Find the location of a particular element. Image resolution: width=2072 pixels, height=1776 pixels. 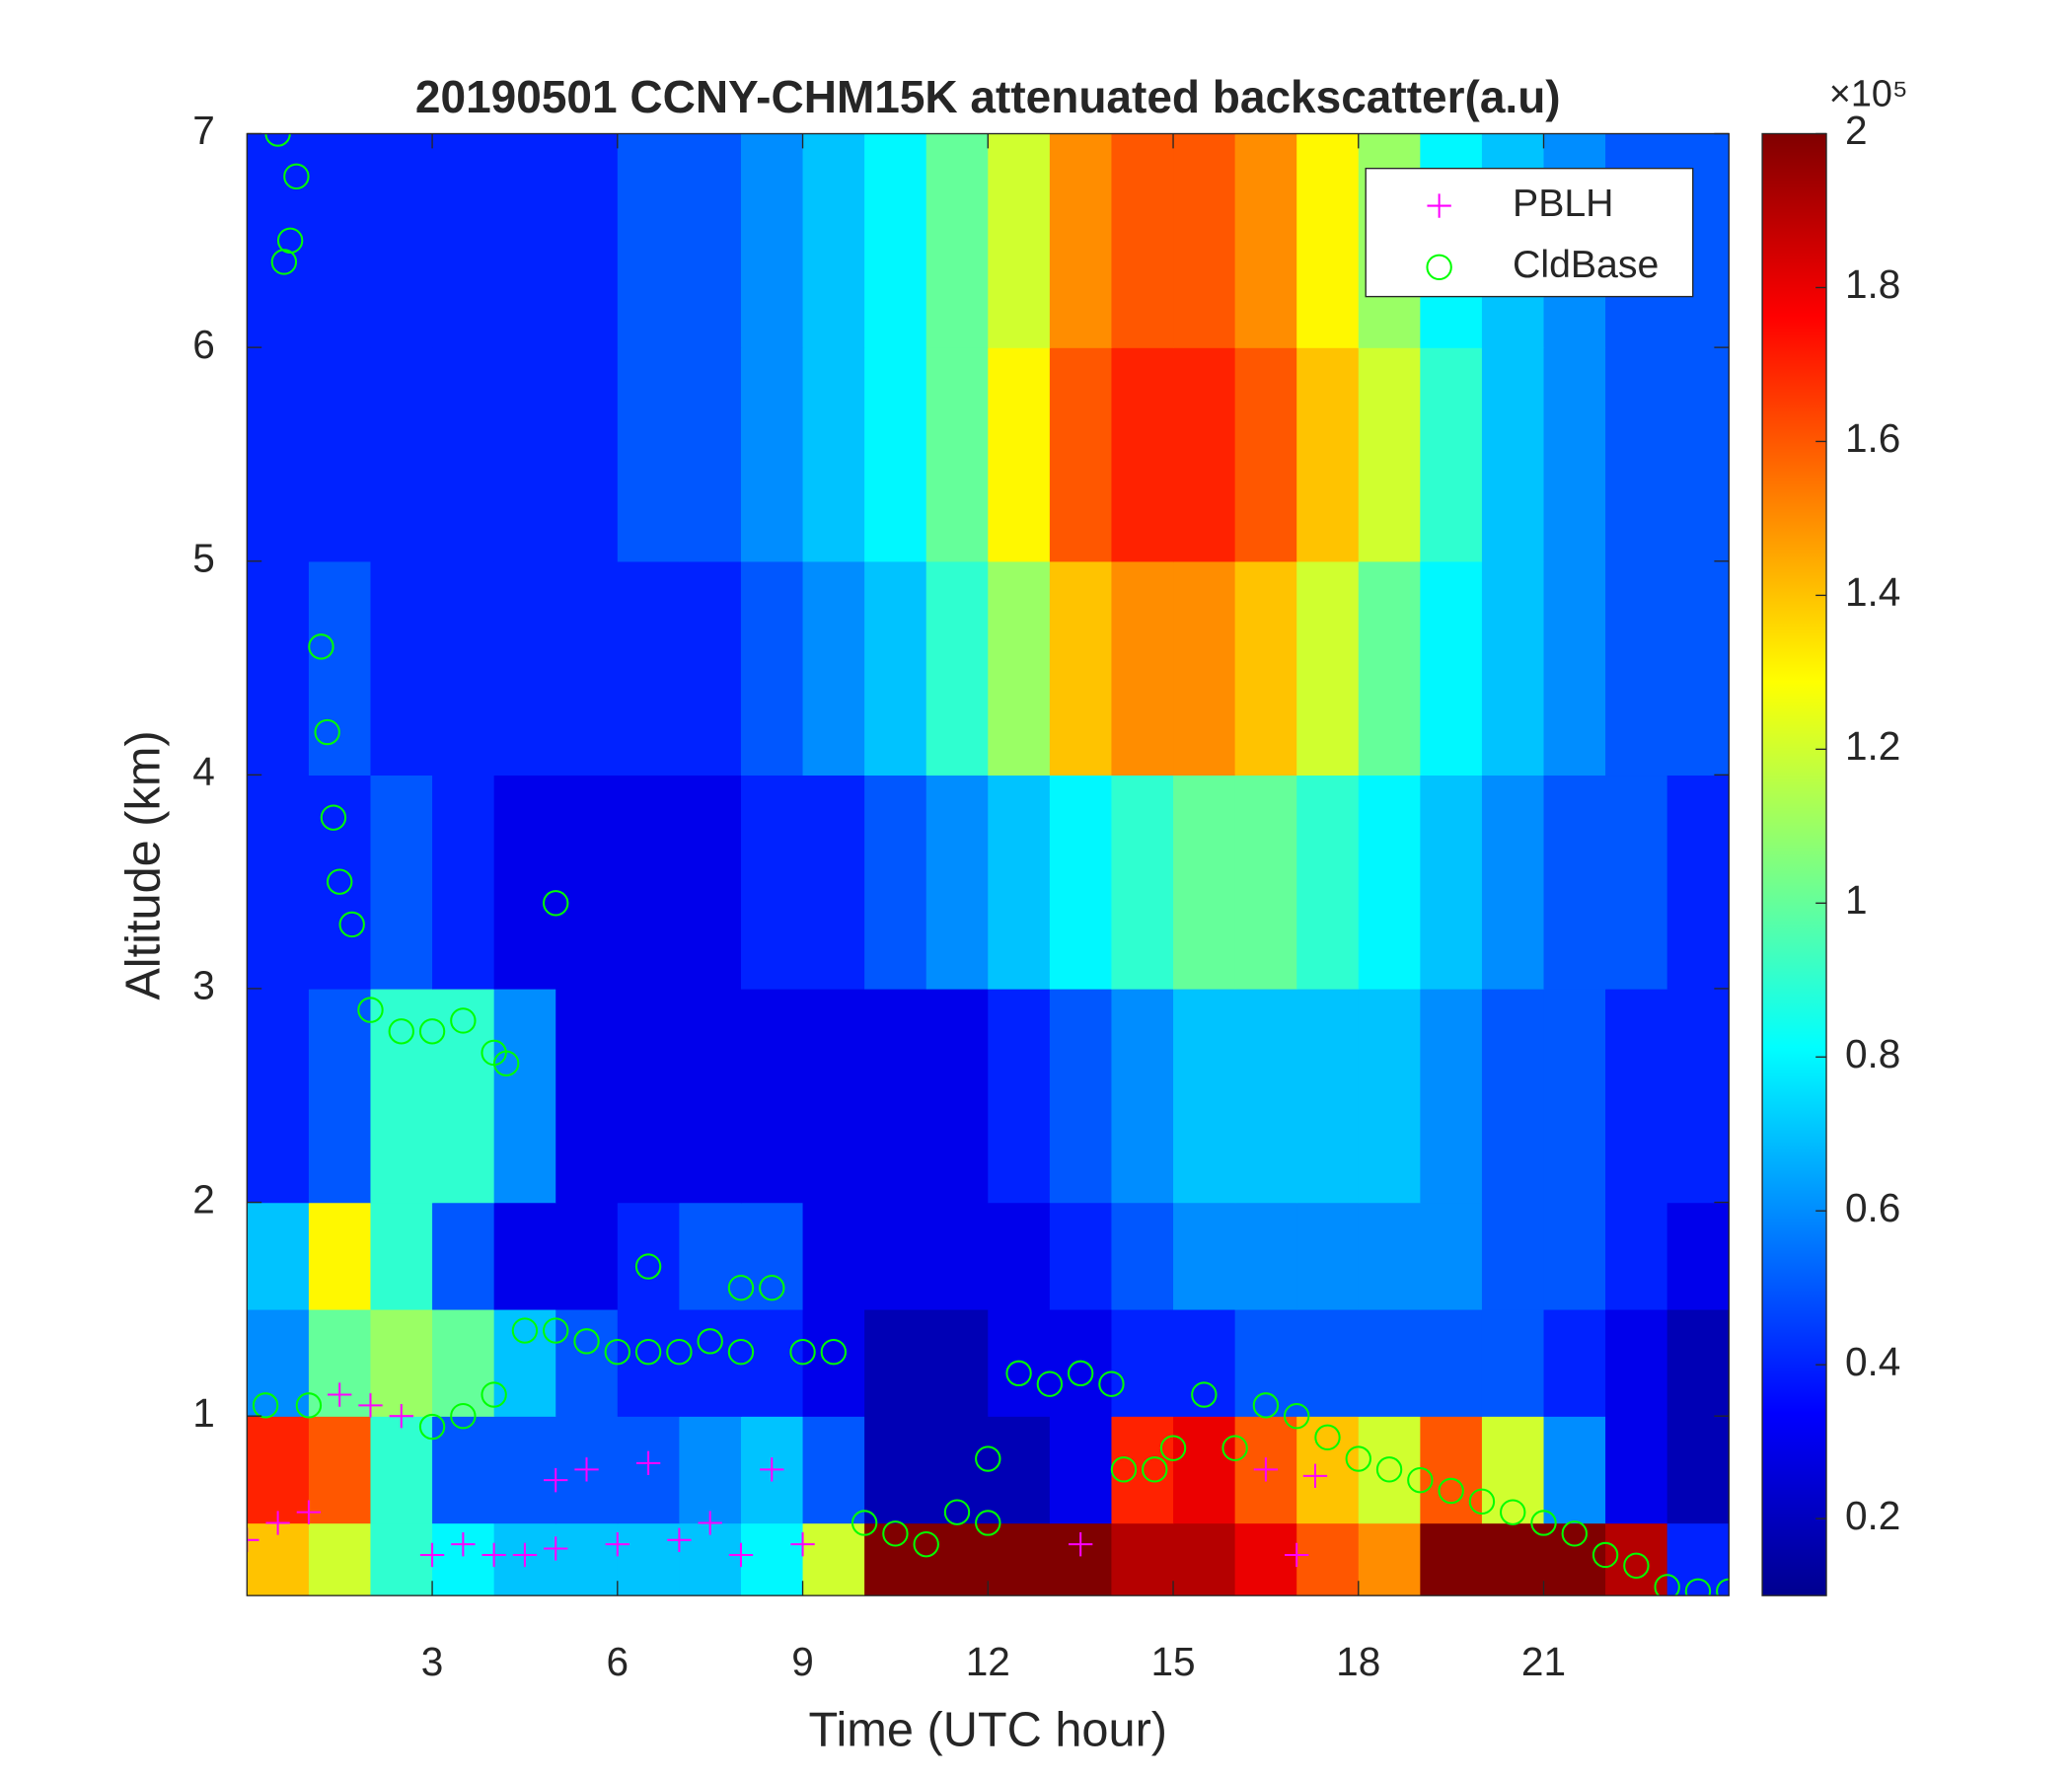

x-tick-label: 15 is located at coordinates (1172, 1662).